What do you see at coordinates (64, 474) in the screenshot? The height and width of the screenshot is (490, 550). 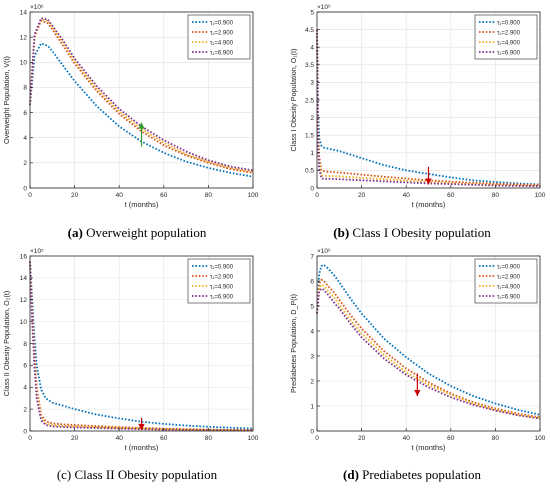 I see `caption-c-label: (c)` at bounding box center [64, 474].